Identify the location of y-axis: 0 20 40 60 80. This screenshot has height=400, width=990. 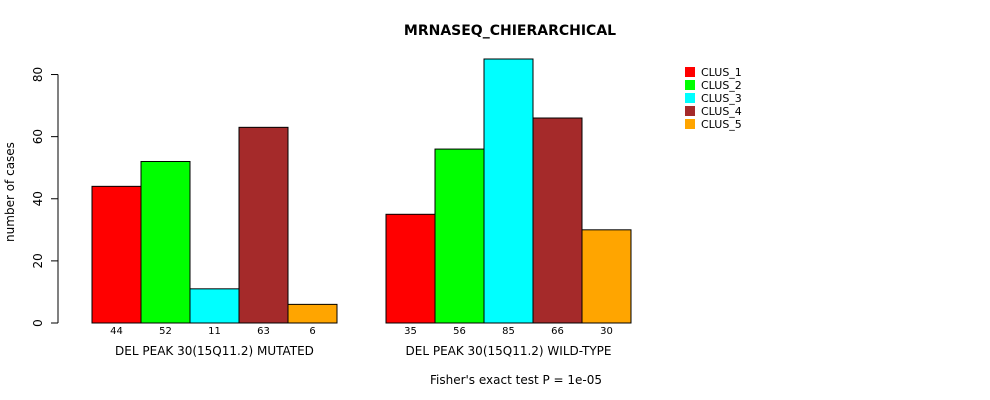
(45, 197).